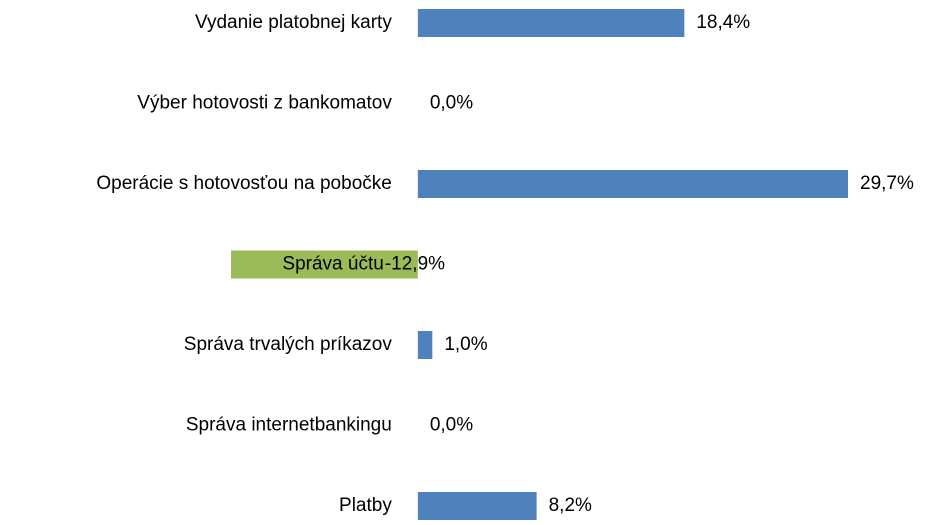 This screenshot has width=934, height=525. I want to click on data-label: 18,4%, so click(723, 22).